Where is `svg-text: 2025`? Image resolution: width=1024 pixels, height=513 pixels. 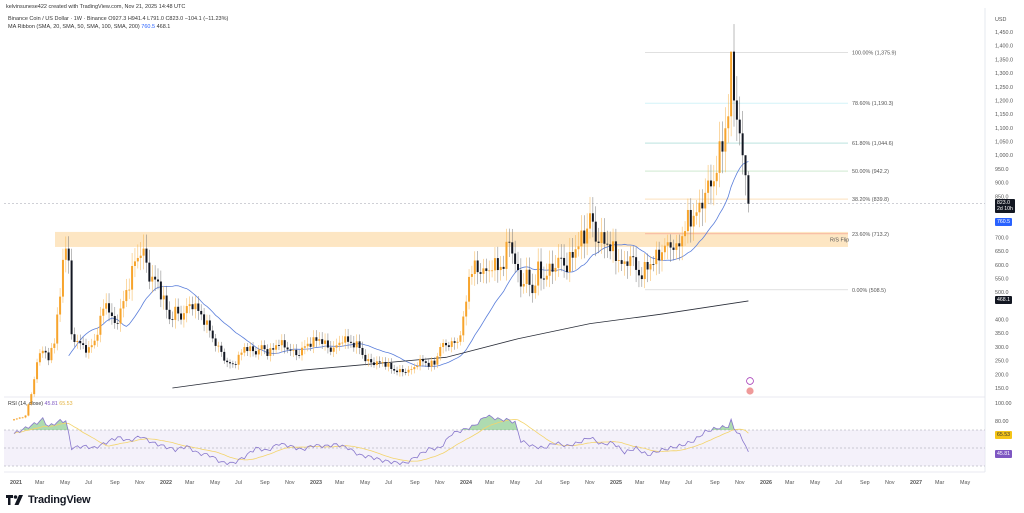 svg-text: 2025 is located at coordinates (616, 483).